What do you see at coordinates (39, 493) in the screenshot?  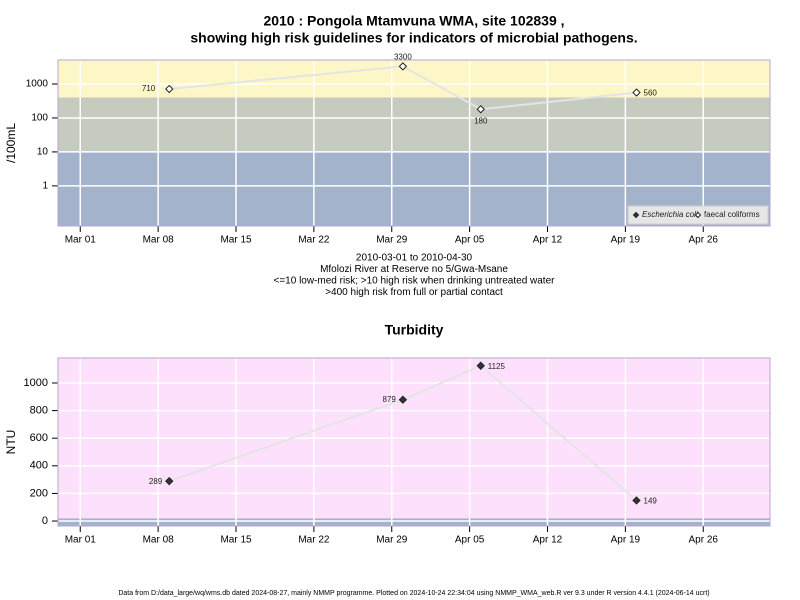 I see `y-tick-label: 200` at bounding box center [39, 493].